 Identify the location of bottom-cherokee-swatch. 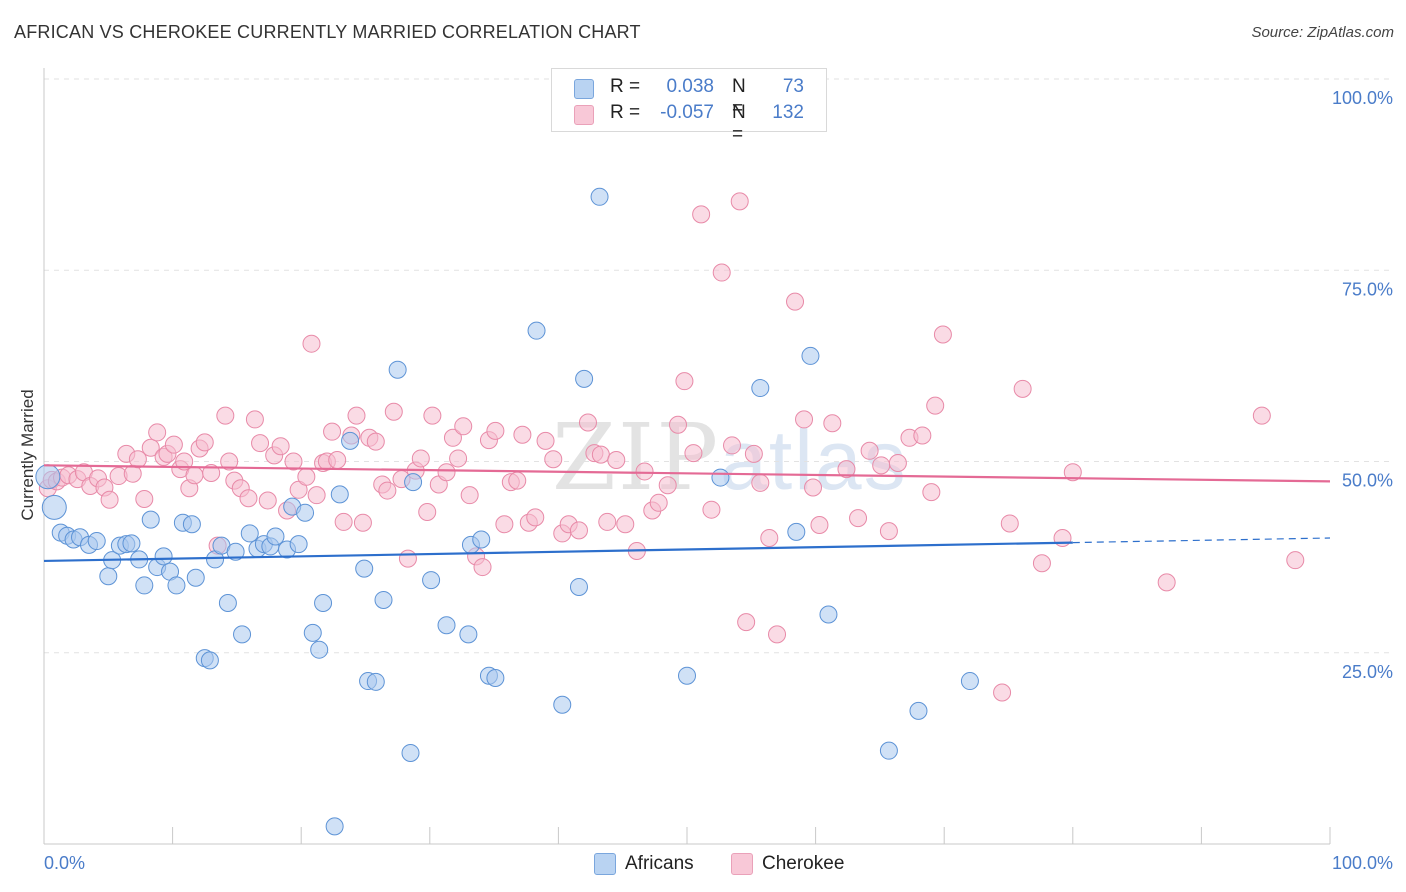
(742, 864).